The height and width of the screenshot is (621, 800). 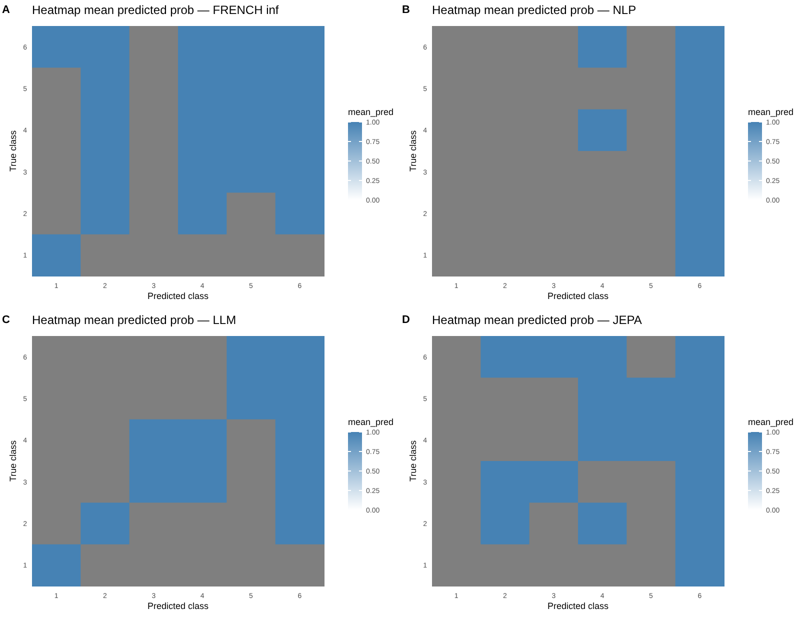 What do you see at coordinates (134, 320) in the screenshot?
I see `chart-title: Heatmap mean predicted prob — LLM` at bounding box center [134, 320].